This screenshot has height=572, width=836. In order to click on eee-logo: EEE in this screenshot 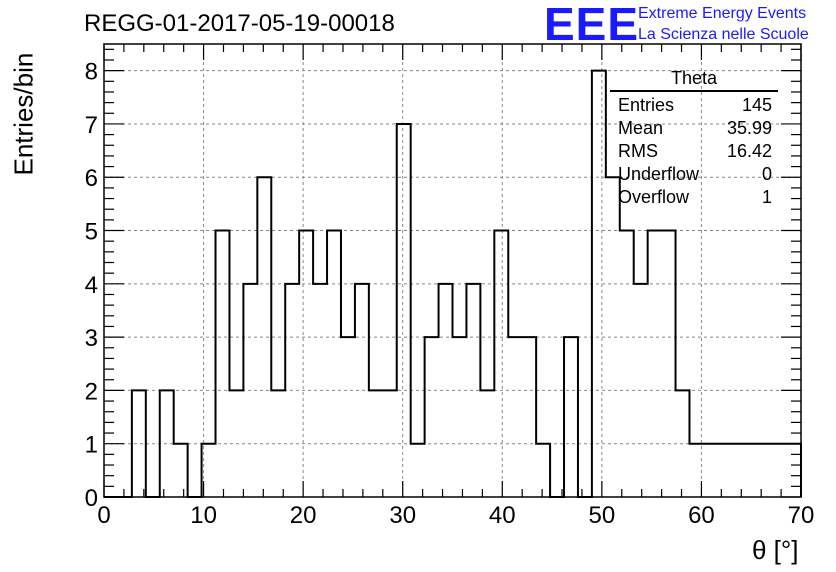, I will do `click(592, 25)`.